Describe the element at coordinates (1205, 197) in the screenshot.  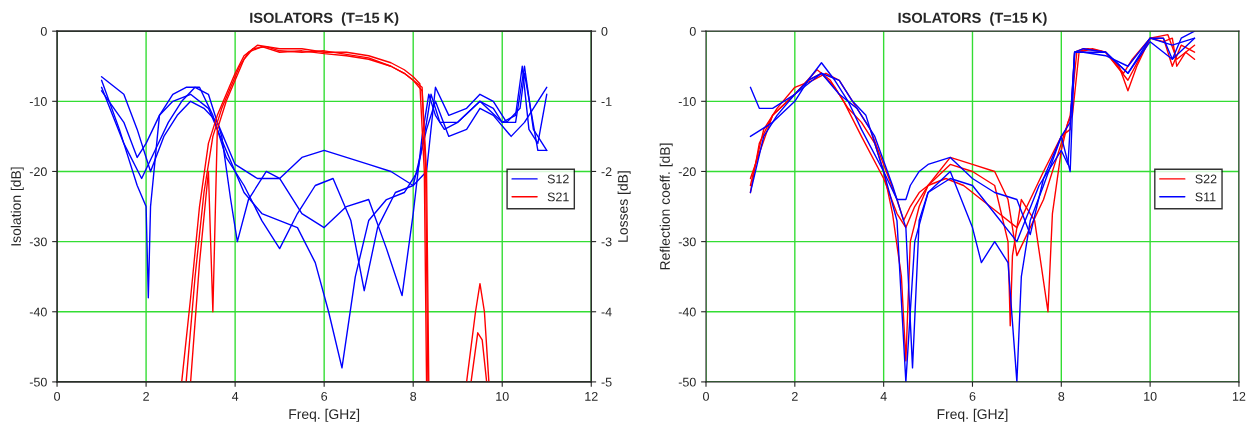
I see `legend-label: S11` at that location.